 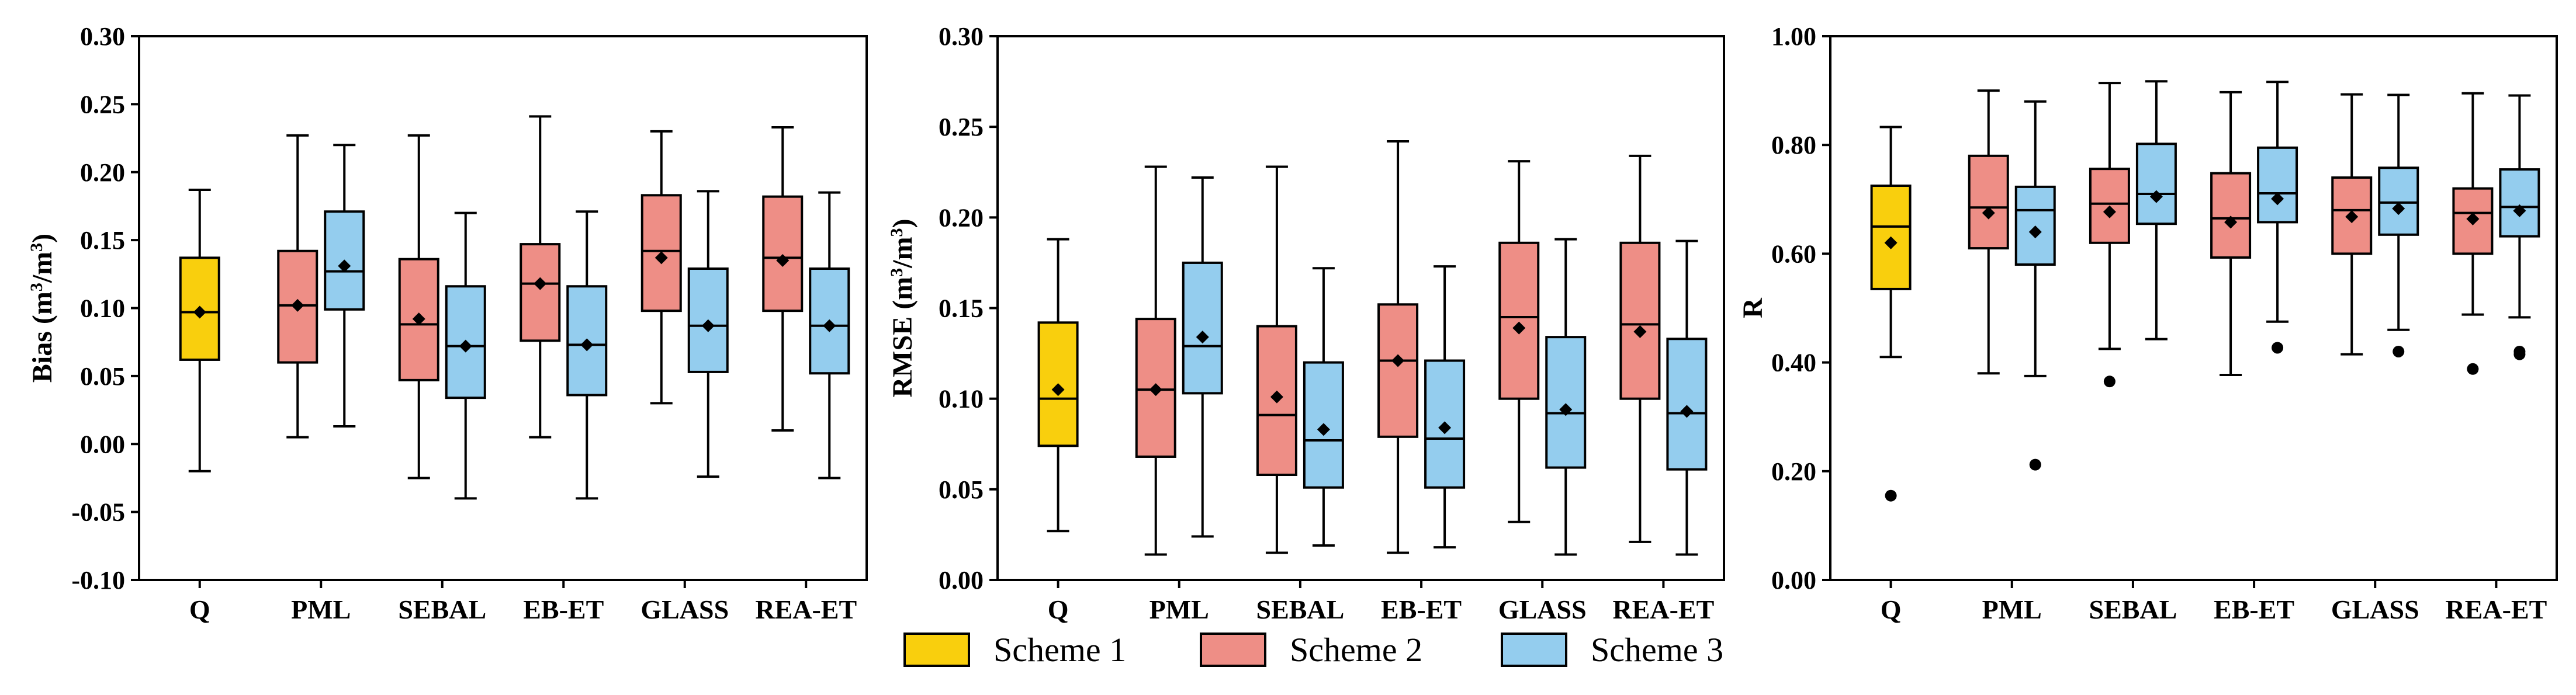 What do you see at coordinates (103, 173) in the screenshot?
I see `y-tick-label: 0.20` at bounding box center [103, 173].